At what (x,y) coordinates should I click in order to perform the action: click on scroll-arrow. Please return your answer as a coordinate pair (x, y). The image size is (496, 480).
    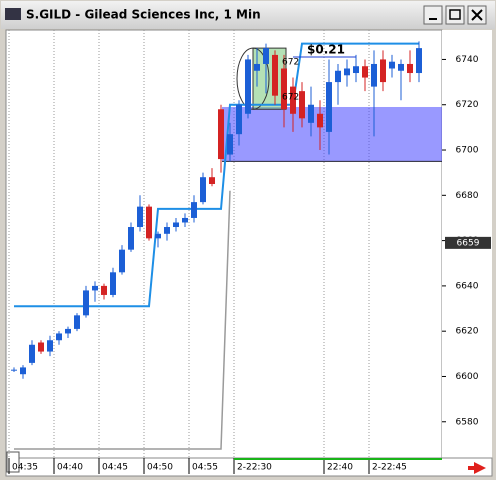
    Looking at the image, I should click on (477, 468).